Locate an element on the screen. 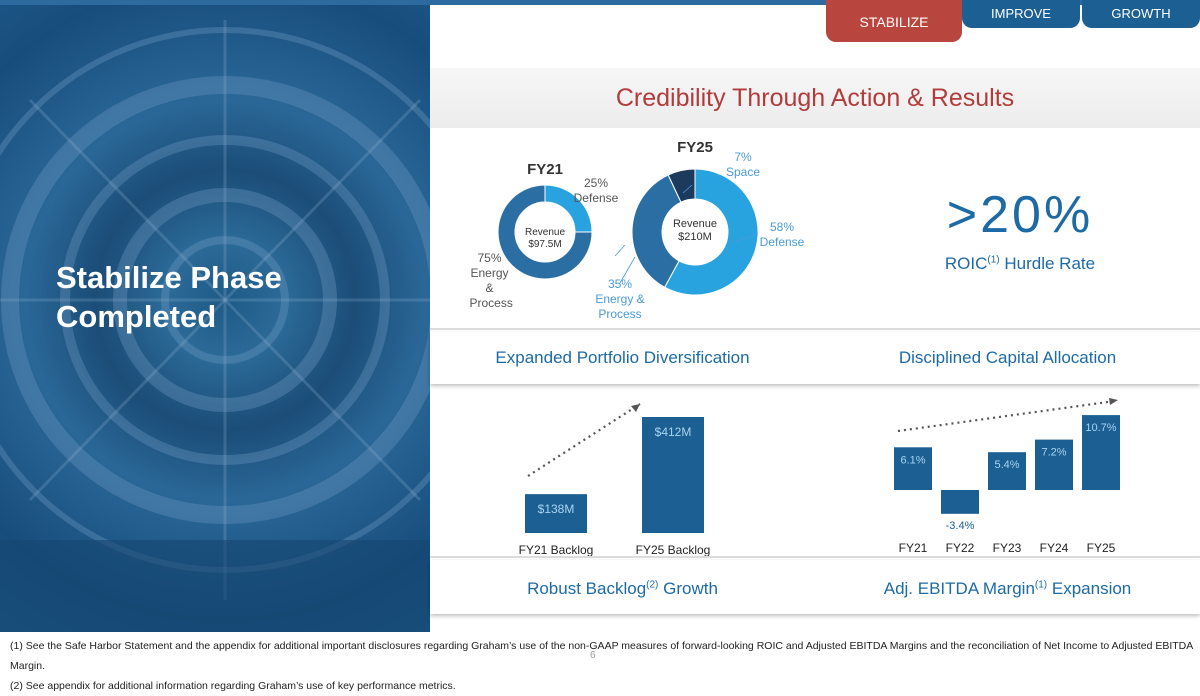 Image resolution: width=1200 pixels, height=696 pixels. ebitda-bar-label: 7.2% is located at coordinates (1053, 453).